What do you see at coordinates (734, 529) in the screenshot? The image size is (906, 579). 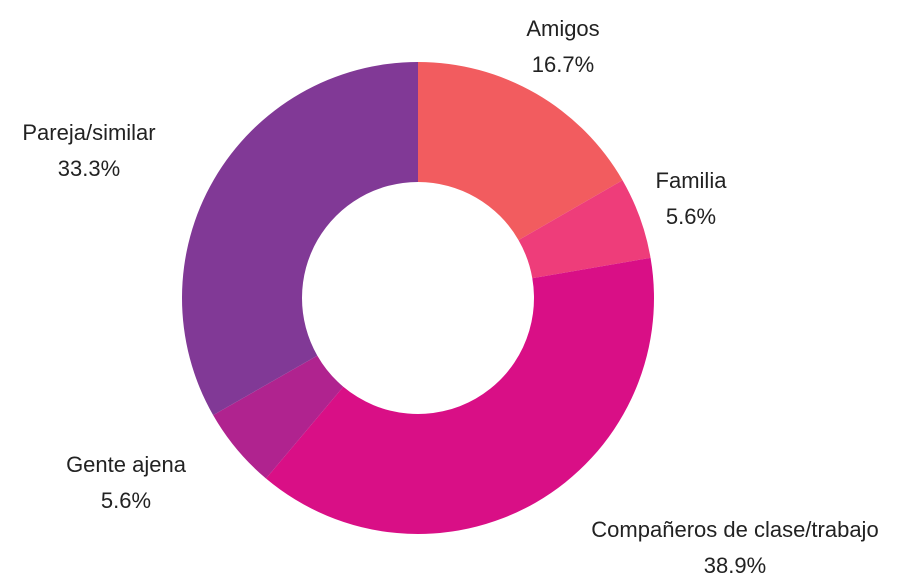 I see `slice-label: Compañeros de clase/trabajo` at bounding box center [734, 529].